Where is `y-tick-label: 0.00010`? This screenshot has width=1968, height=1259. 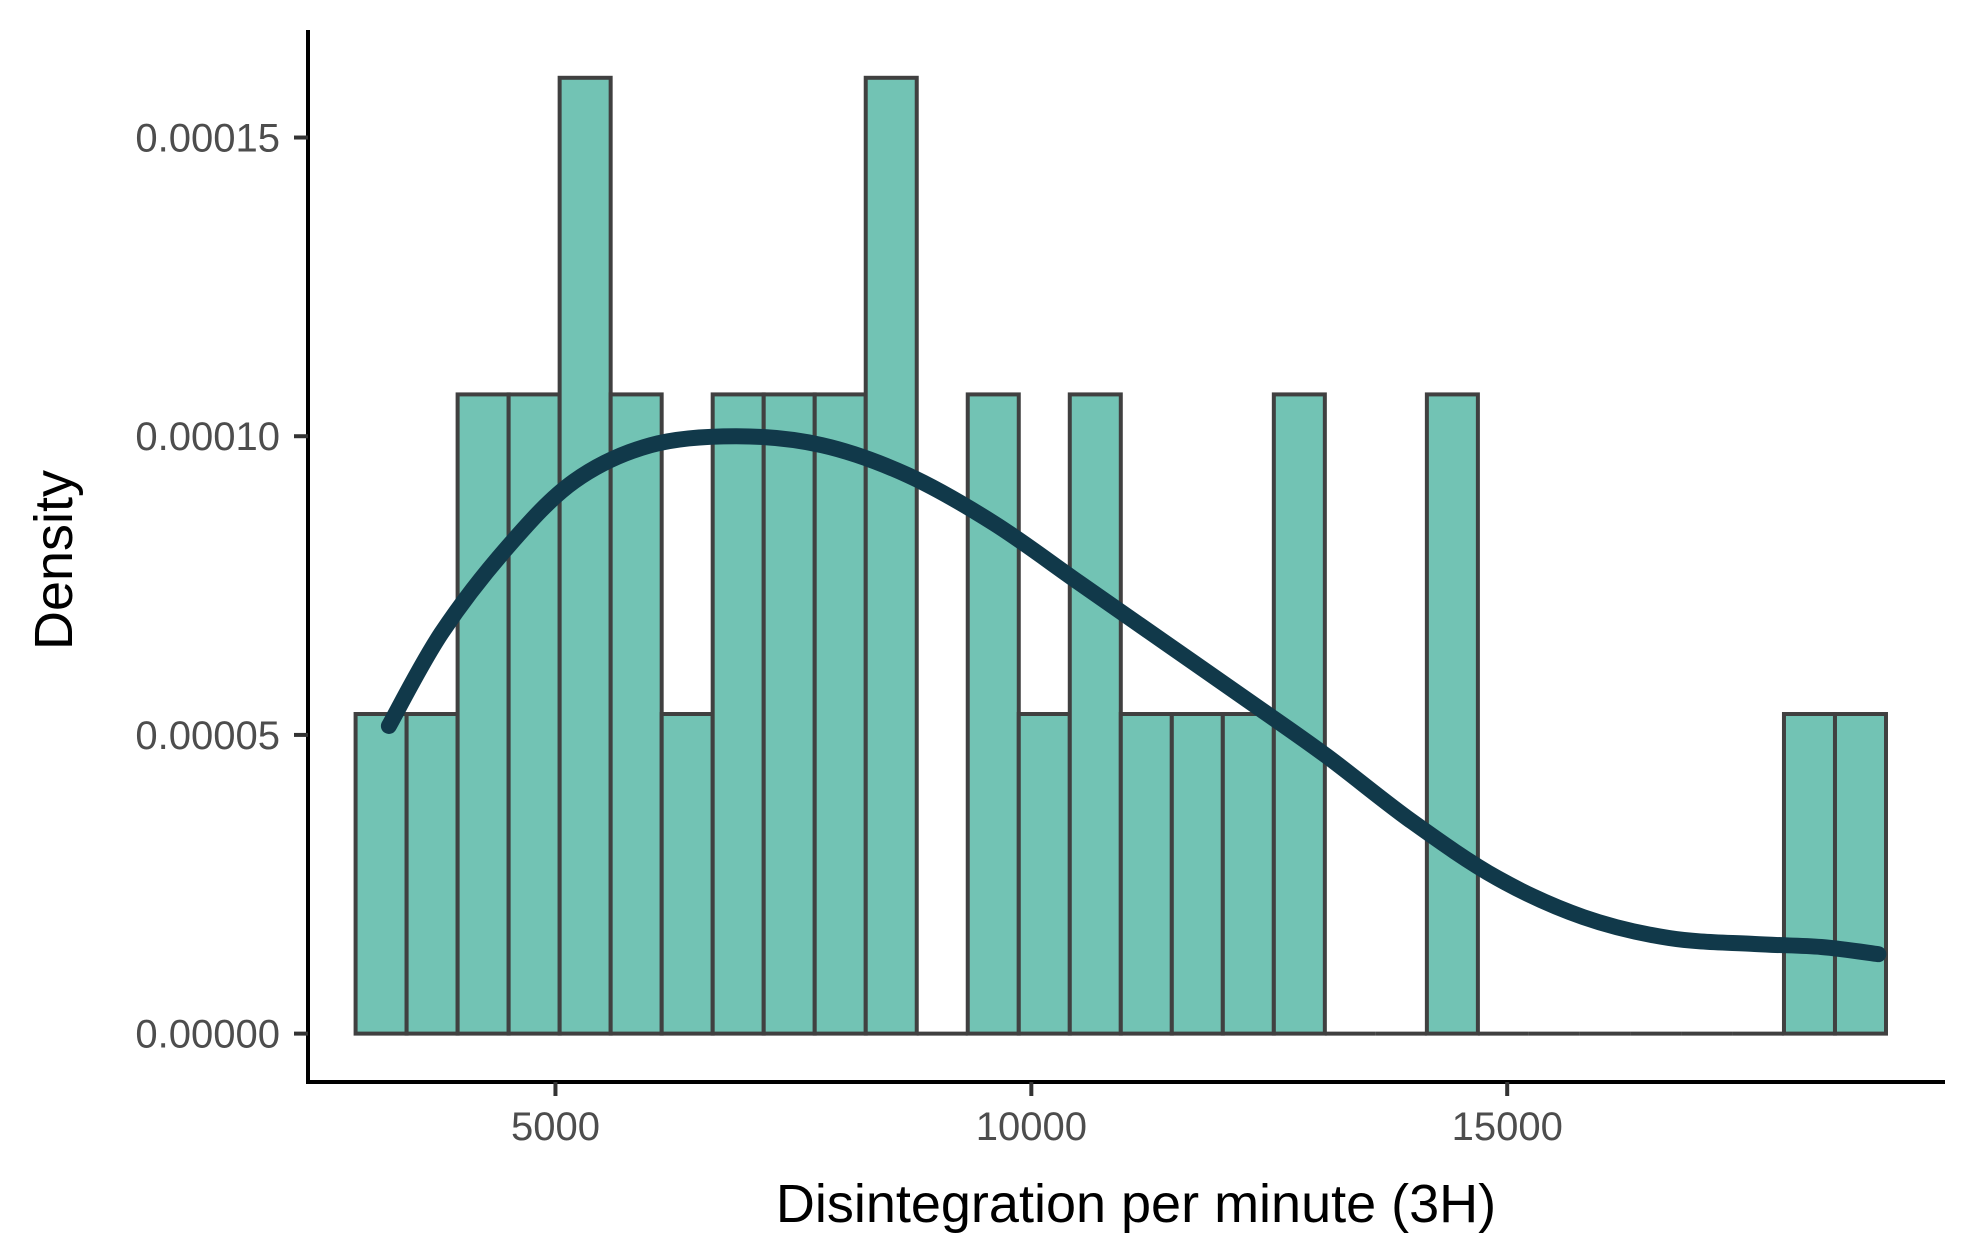 y-tick-label: 0.00010 is located at coordinates (207, 437).